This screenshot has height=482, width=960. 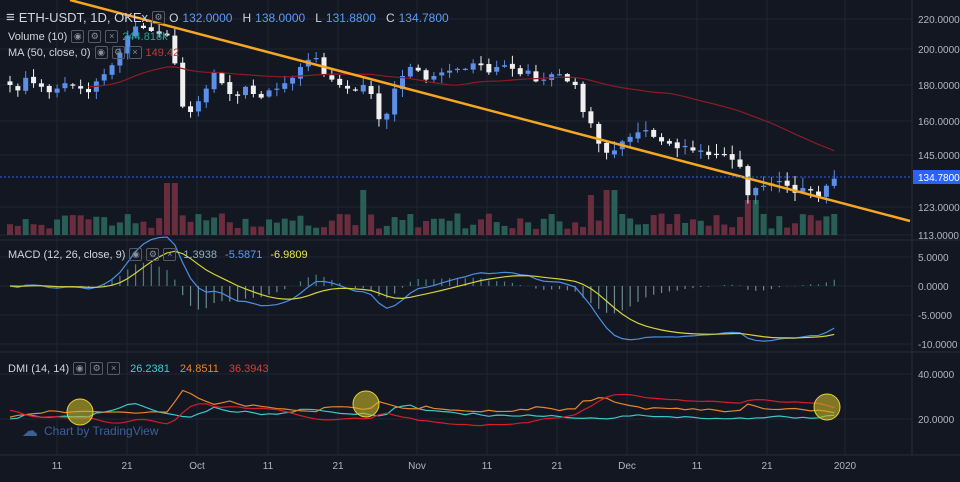 I want to click on macd-settings-icon: ⚙, so click(x=153, y=254).